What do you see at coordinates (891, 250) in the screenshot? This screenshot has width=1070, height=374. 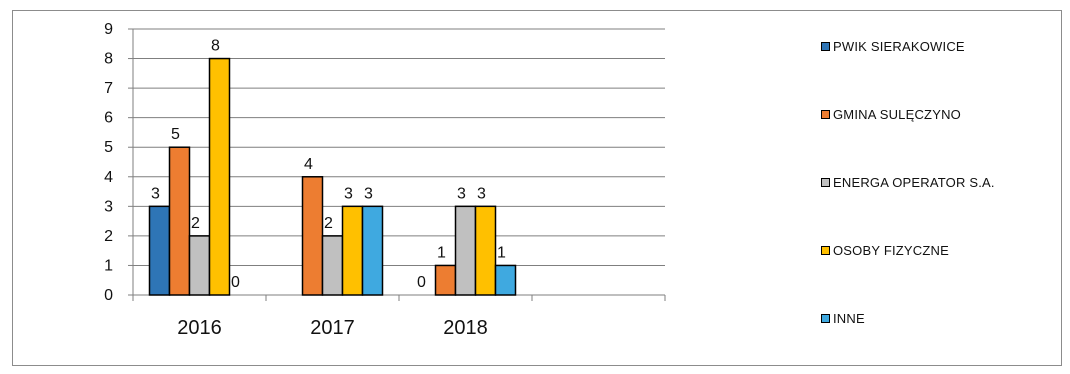 I see `legend-label: OSOBY FIZYCZNE` at bounding box center [891, 250].